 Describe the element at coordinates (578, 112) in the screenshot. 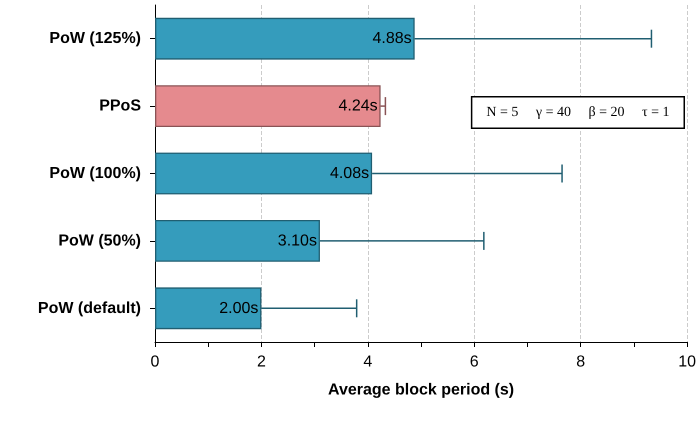

I see `annotation: N = 5 γ = 40 β = 20 τ = 1` at that location.